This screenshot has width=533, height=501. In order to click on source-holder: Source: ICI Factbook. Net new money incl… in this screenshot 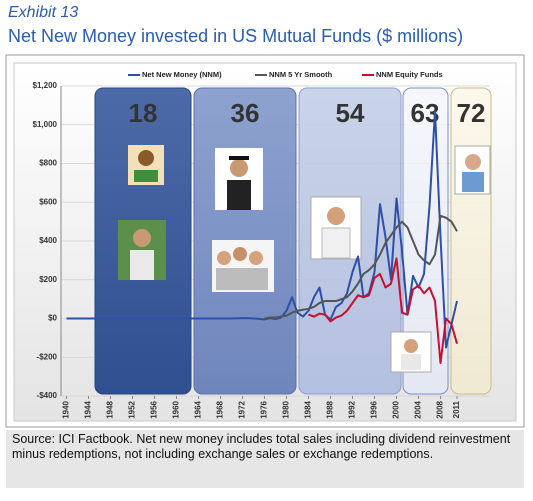, I will do `click(261, 446)`.